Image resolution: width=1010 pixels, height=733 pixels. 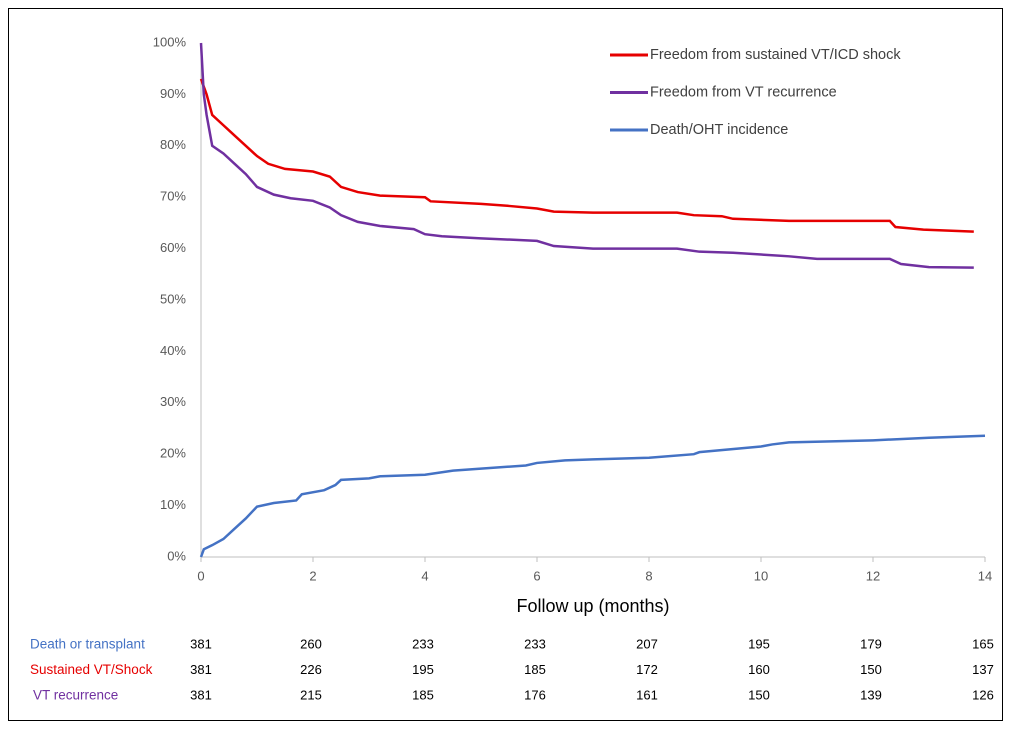 What do you see at coordinates (173, 144) in the screenshot?
I see `y-tick-label: 80%` at bounding box center [173, 144].